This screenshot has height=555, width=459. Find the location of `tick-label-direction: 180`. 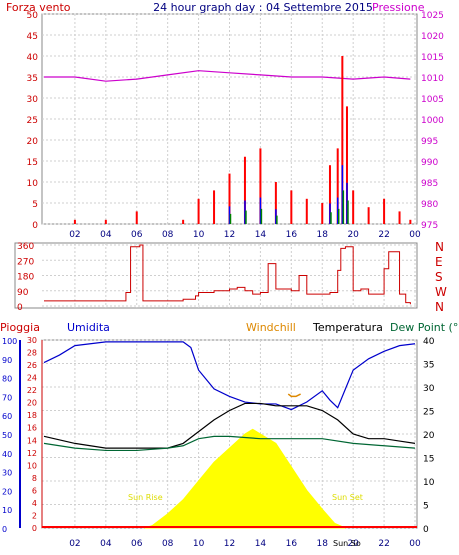

tick-label-direction: 180 is located at coordinates (25, 278).